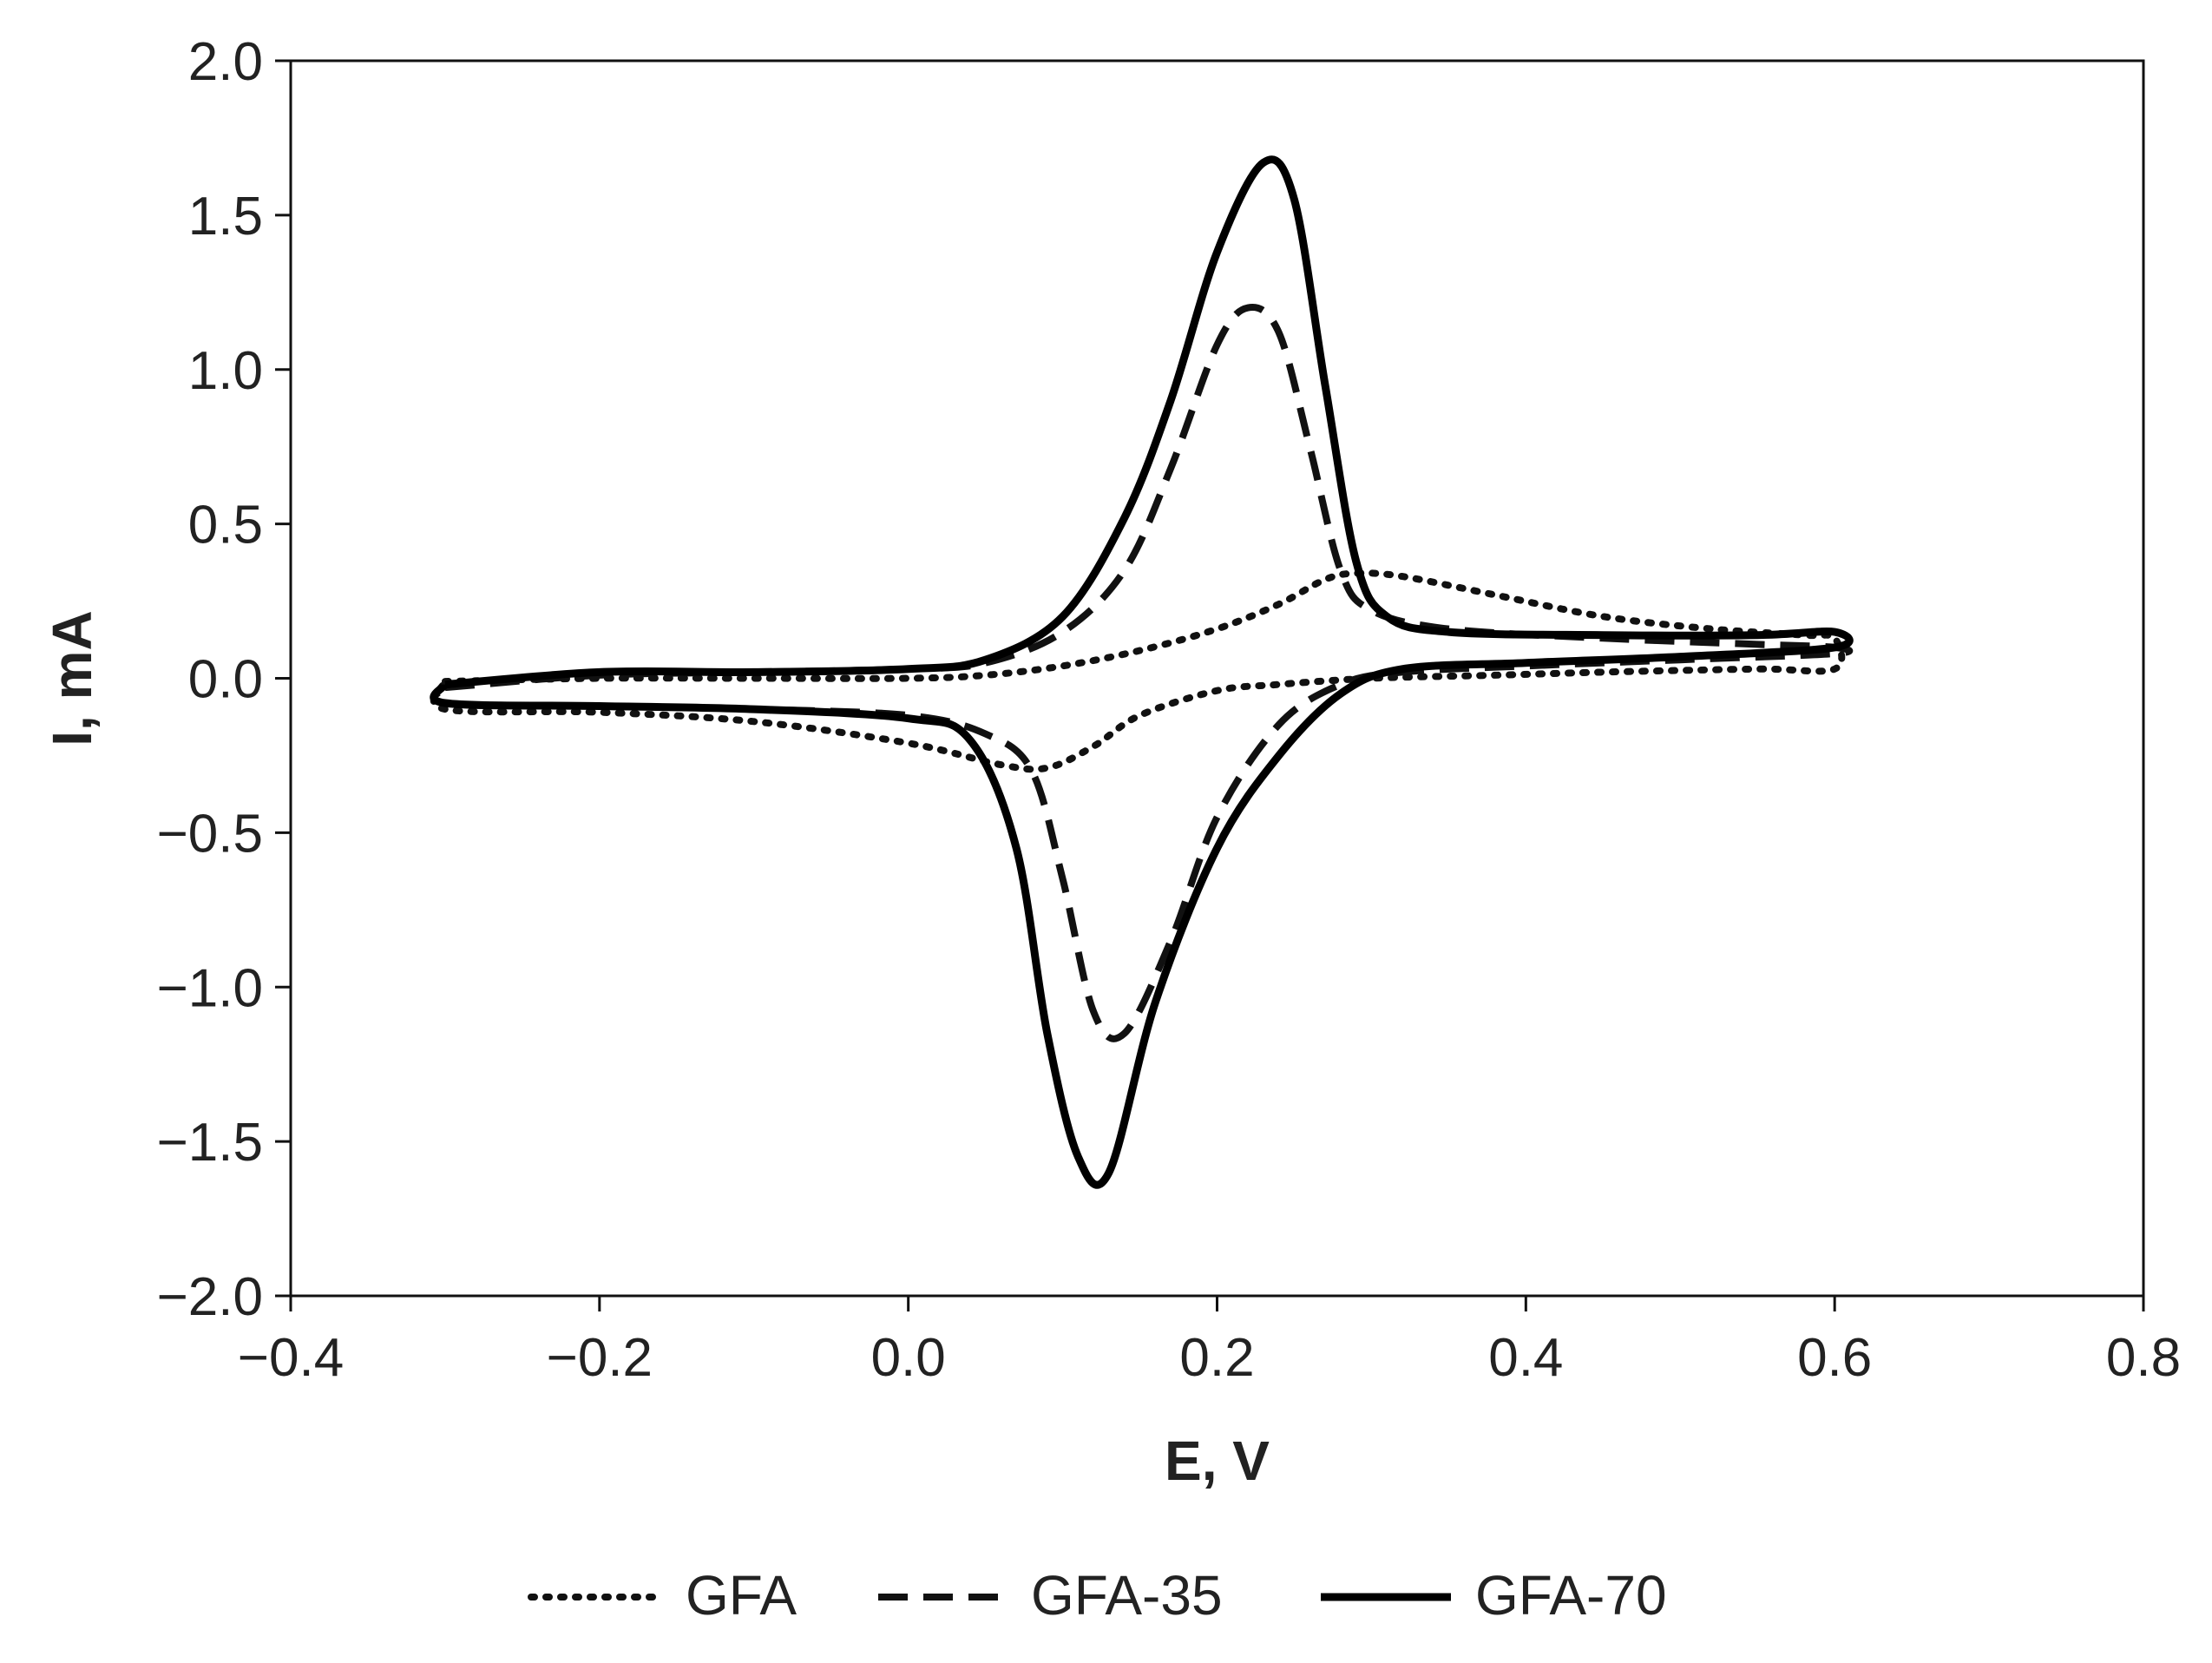 This screenshot has height=1663, width=2212. What do you see at coordinates (72, 678) in the screenshot?
I see `y-axis-title: I, mA` at bounding box center [72, 678].